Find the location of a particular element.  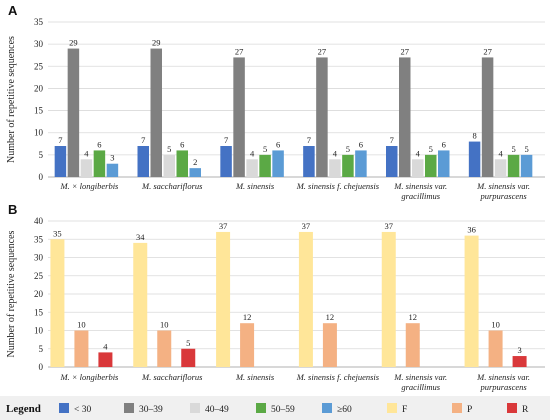

y-tick-label: 5 is located at coordinates (41, 349).